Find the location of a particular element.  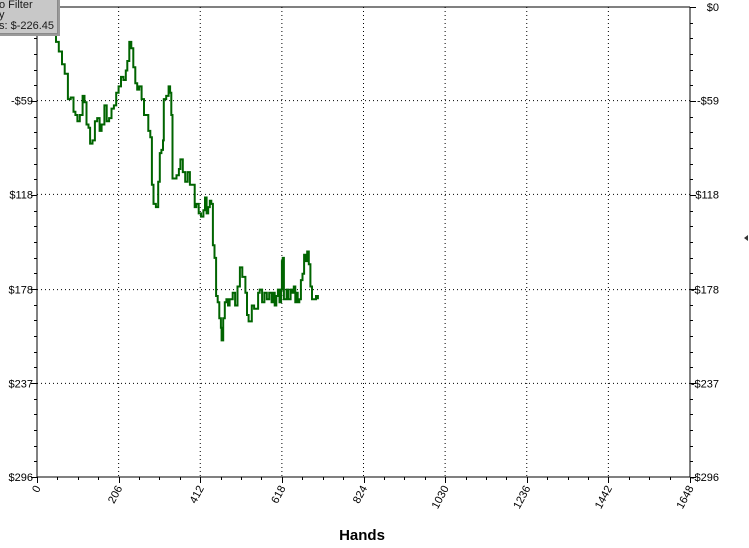

y-tick-label-left: $178 is located at coordinates (21, 291).